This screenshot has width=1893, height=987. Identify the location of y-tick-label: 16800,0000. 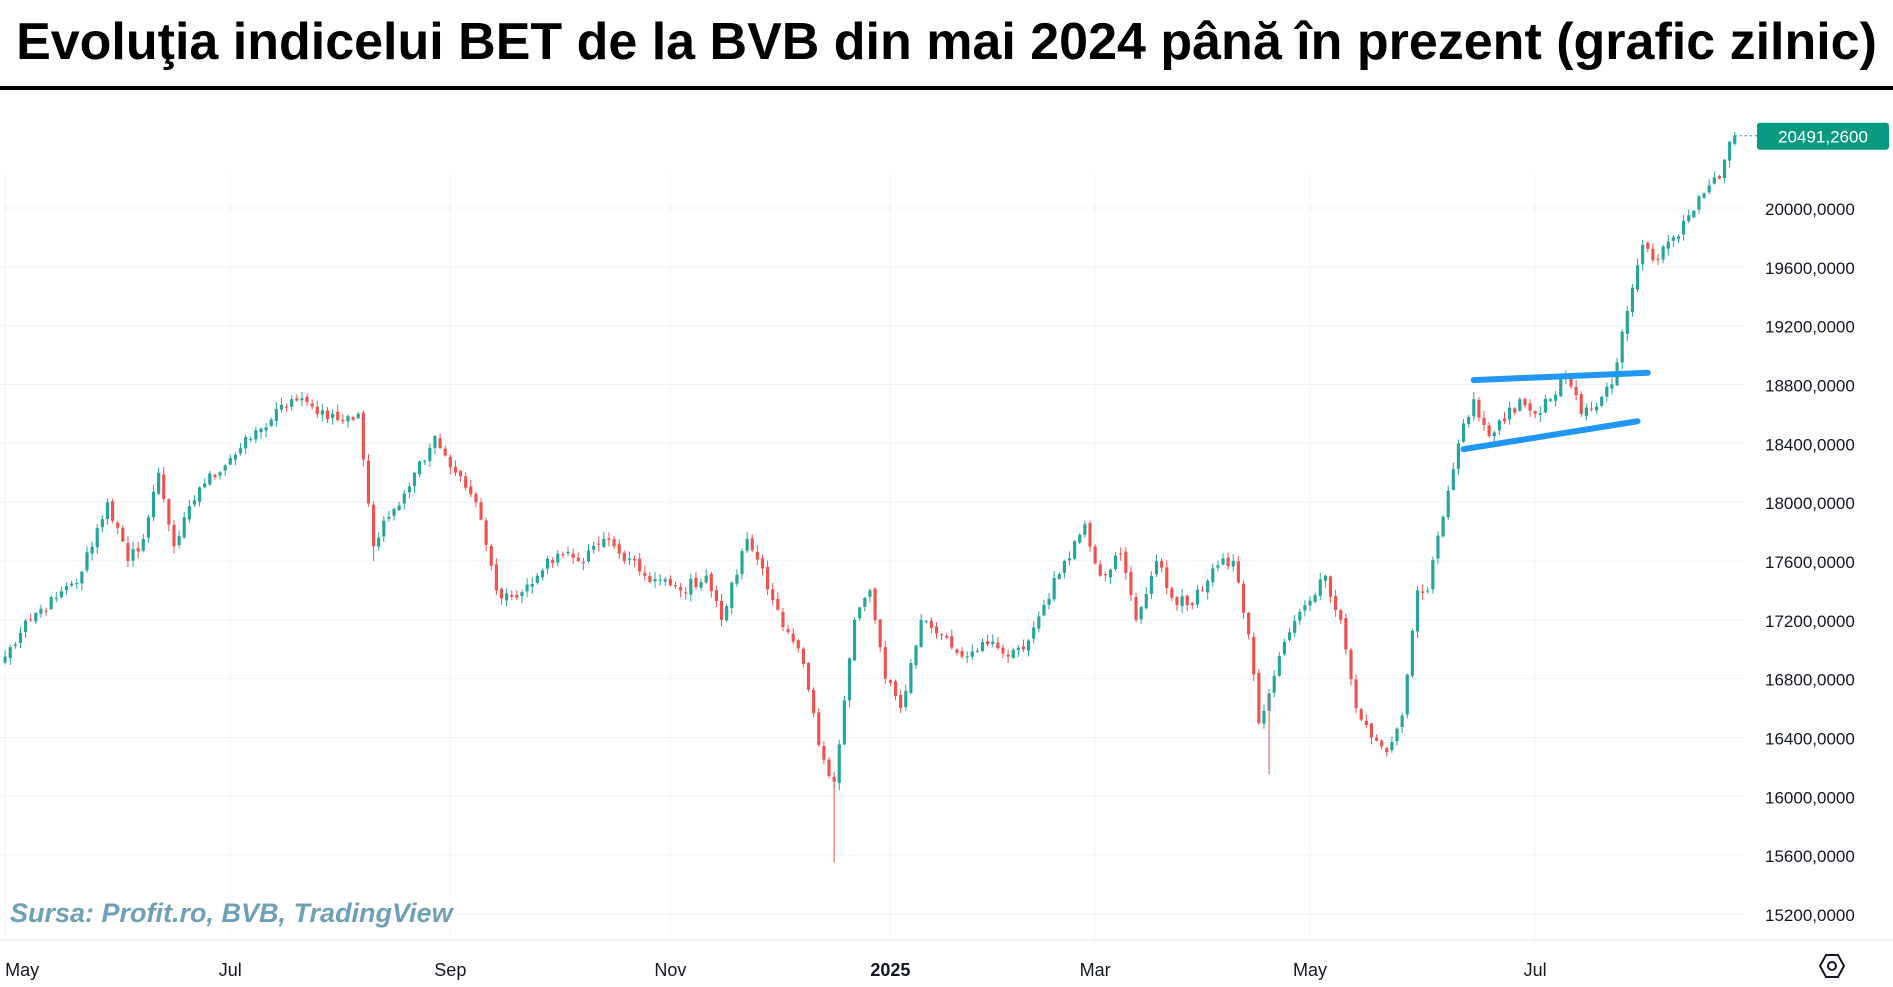
(1810, 680).